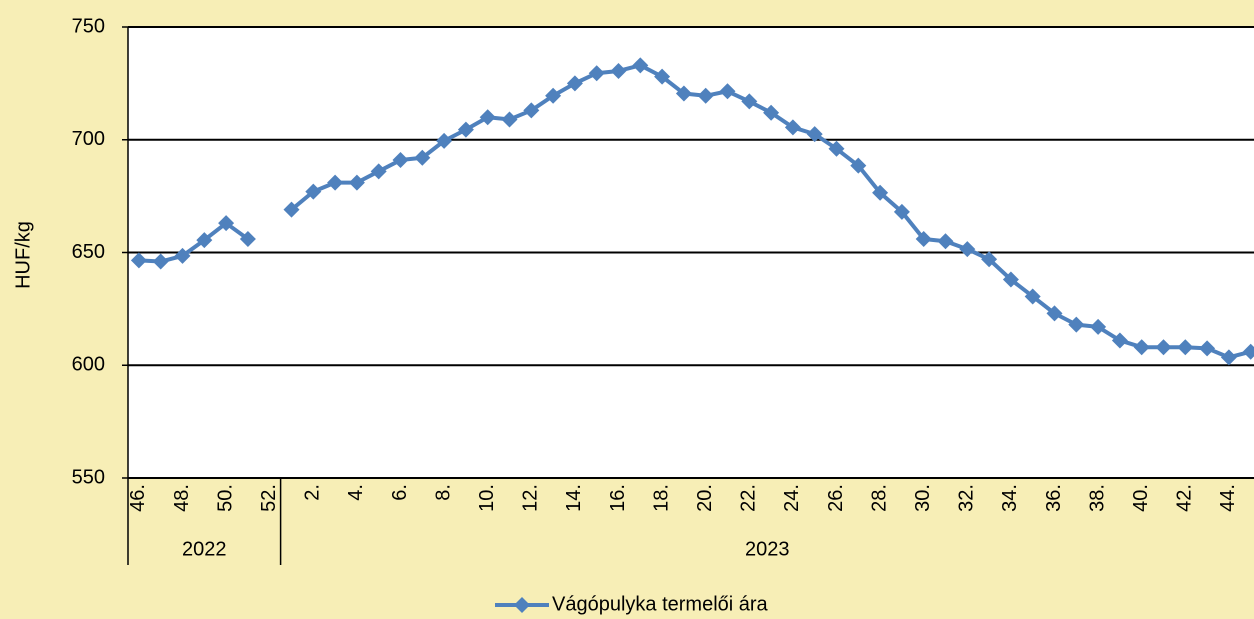 The image size is (1254, 619). Describe the element at coordinates (487, 498) in the screenshot. I see `x-tick-label: 10.` at that location.